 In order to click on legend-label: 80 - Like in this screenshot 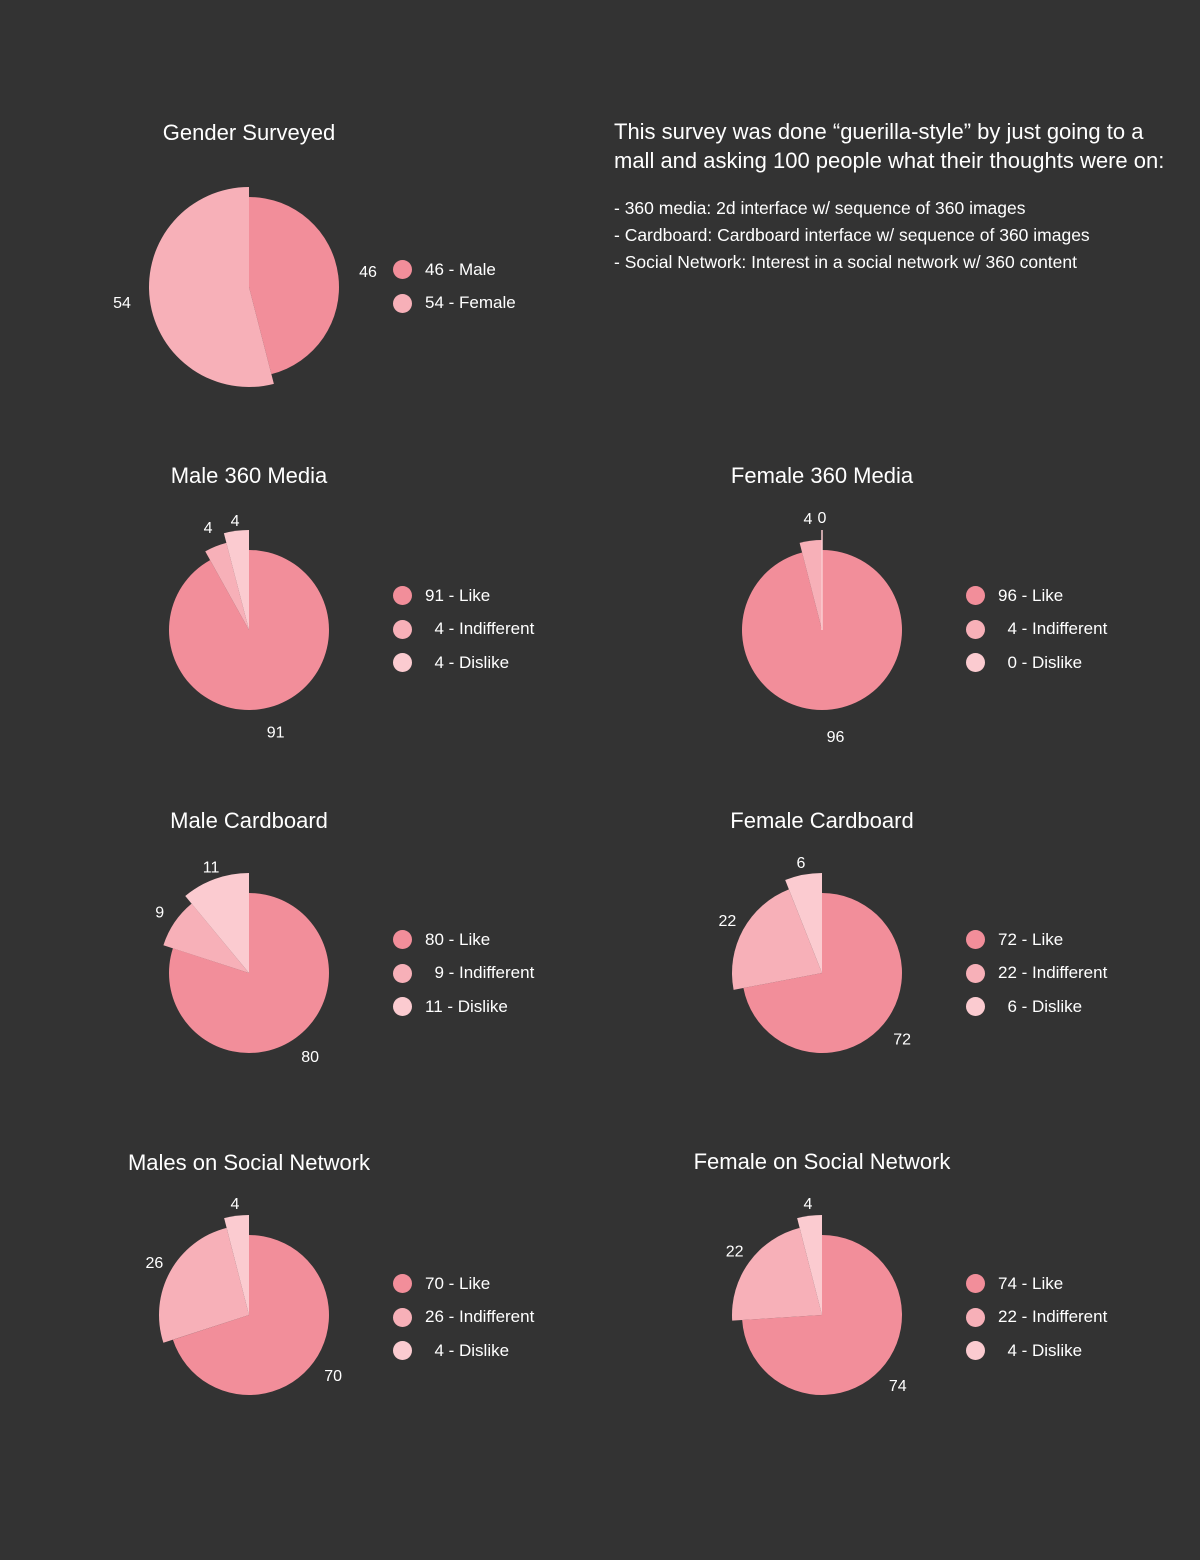, I will do `click(458, 939)`.